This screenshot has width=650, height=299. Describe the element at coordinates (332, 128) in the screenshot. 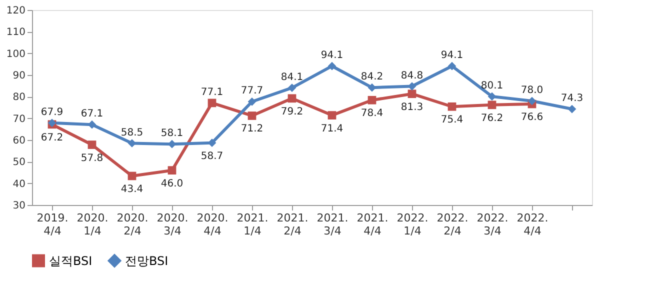

I see `data-label: 71.4` at that location.